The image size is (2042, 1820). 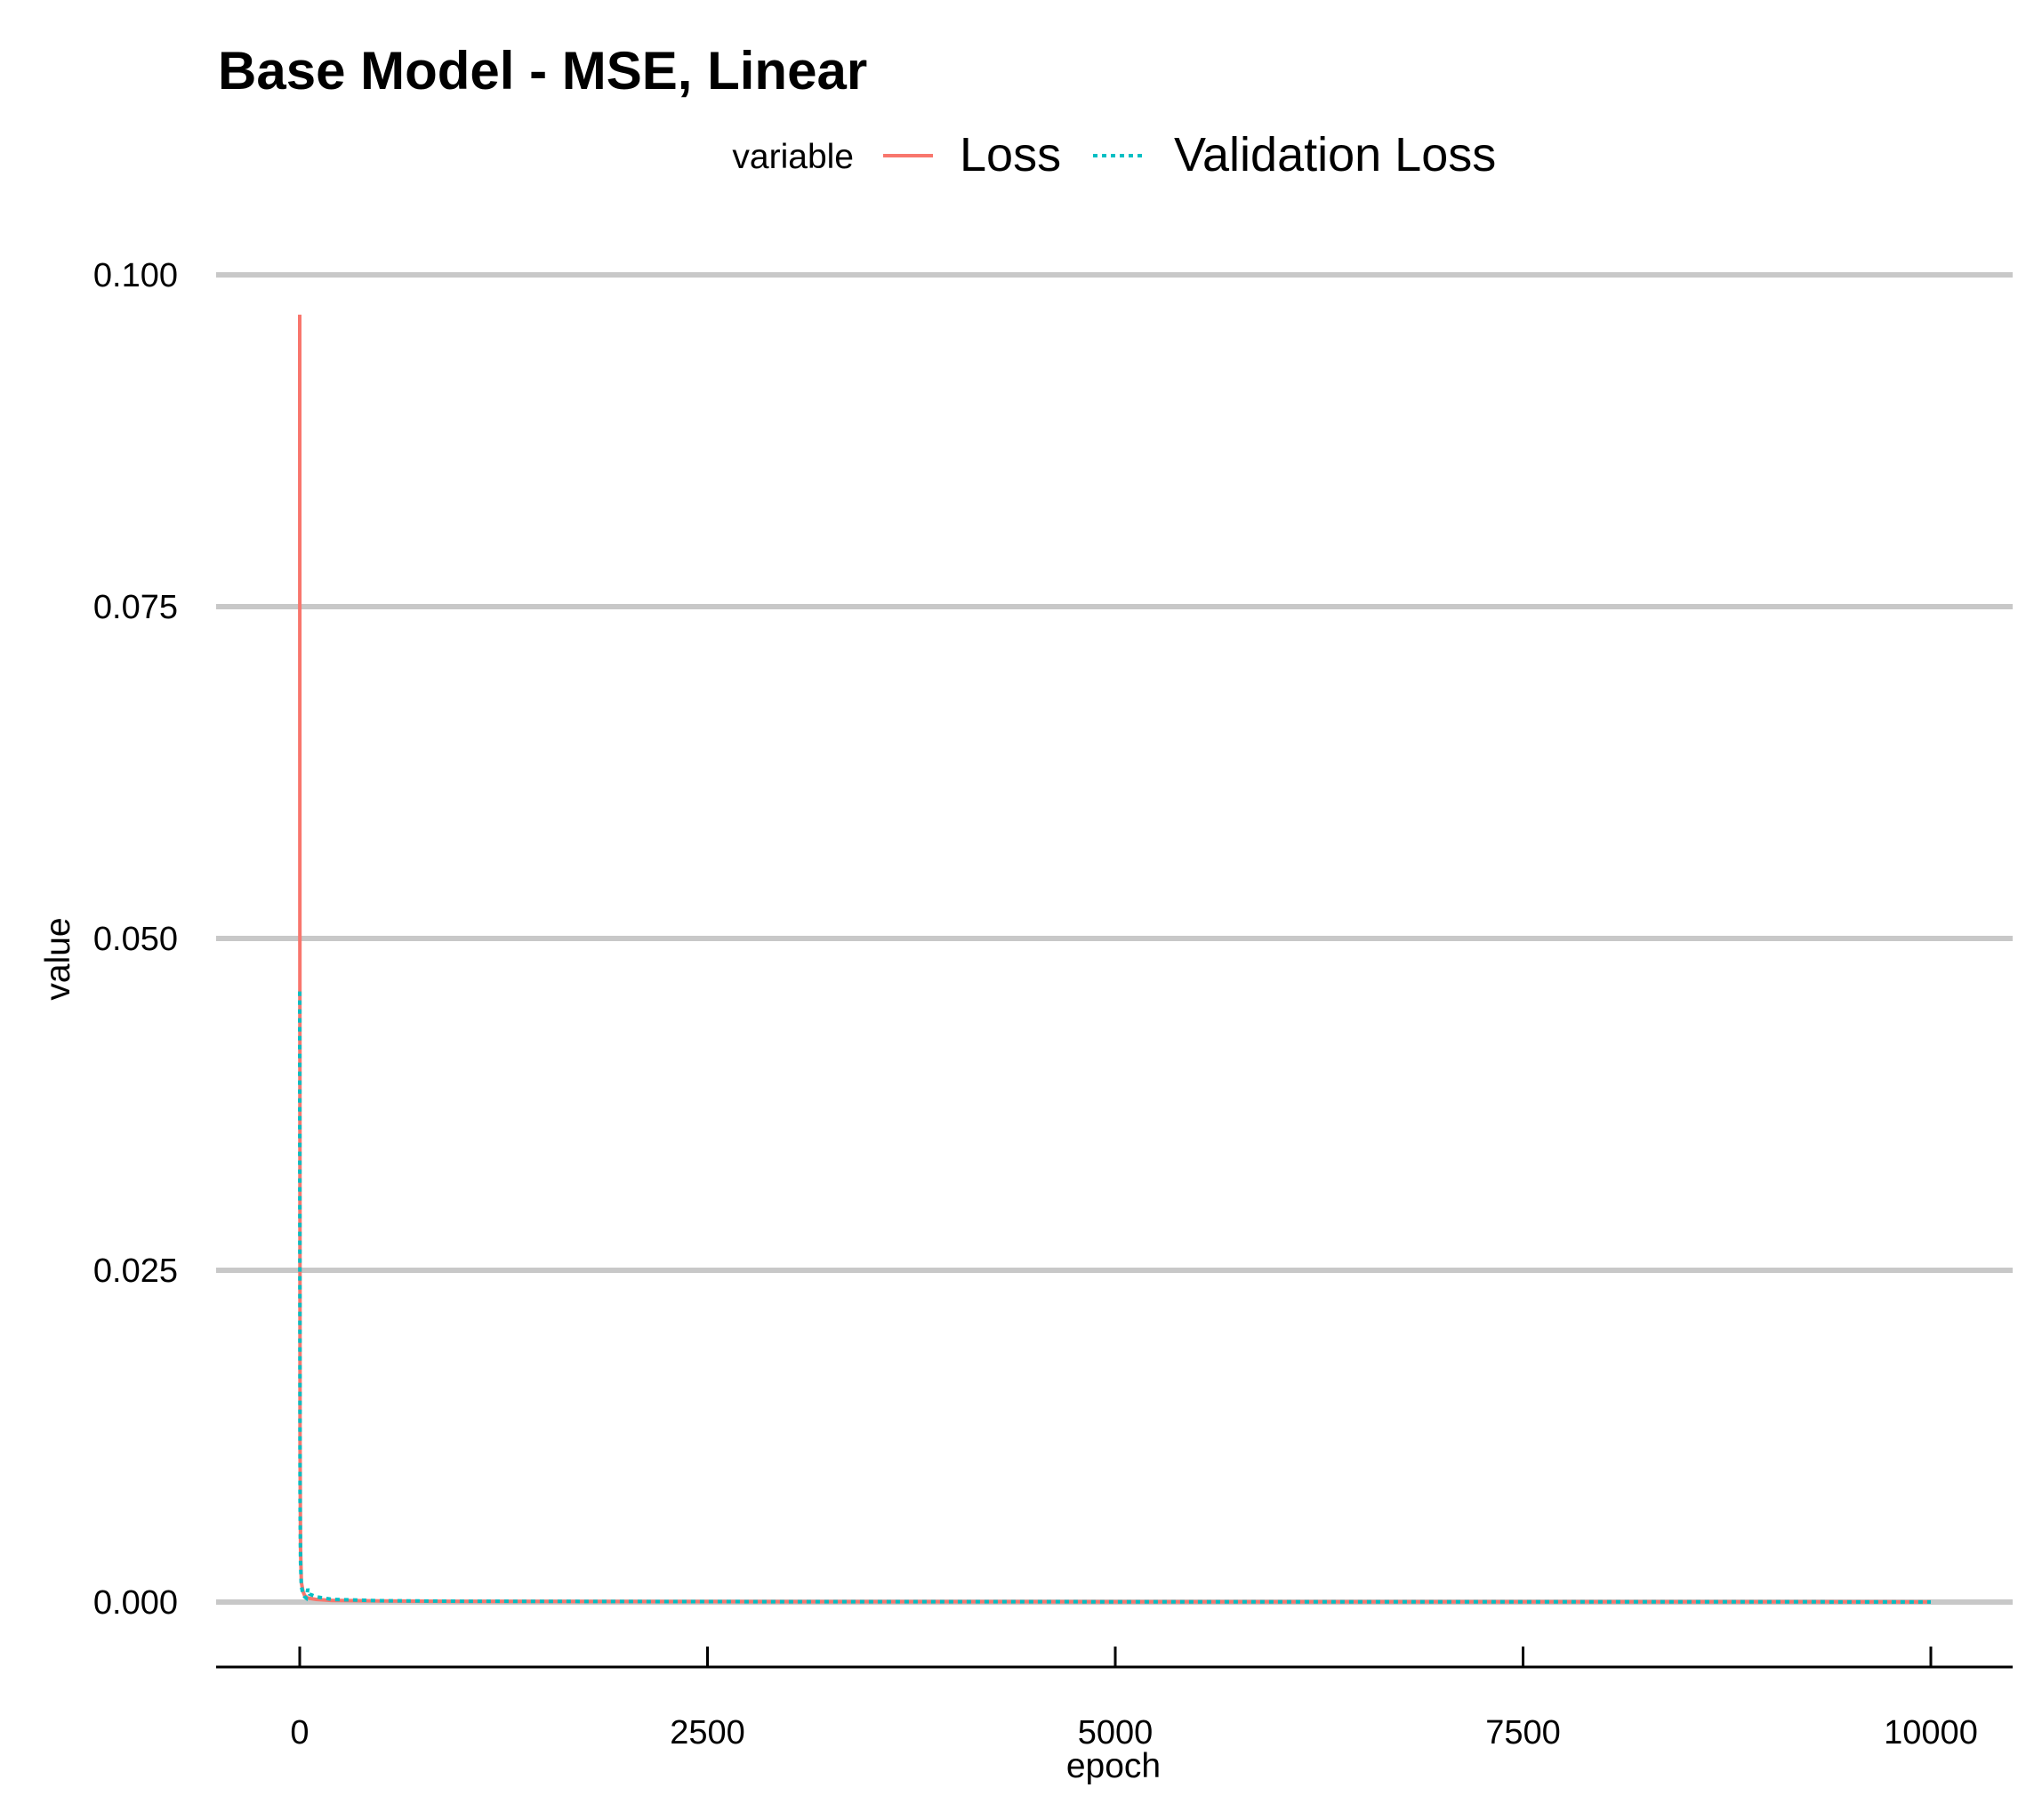 What do you see at coordinates (1134, 1699) in the screenshot?
I see `x-axis-ticks: 0 2500 5000 7500 10000` at bounding box center [1134, 1699].